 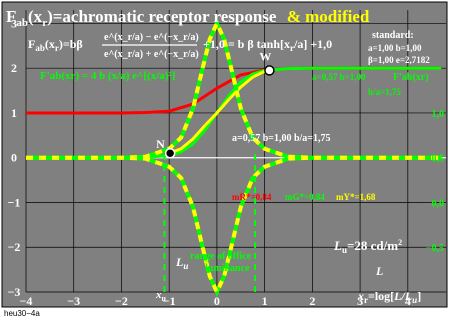 I want to click on m-green-label: mG*=0,84, so click(x=305, y=197).